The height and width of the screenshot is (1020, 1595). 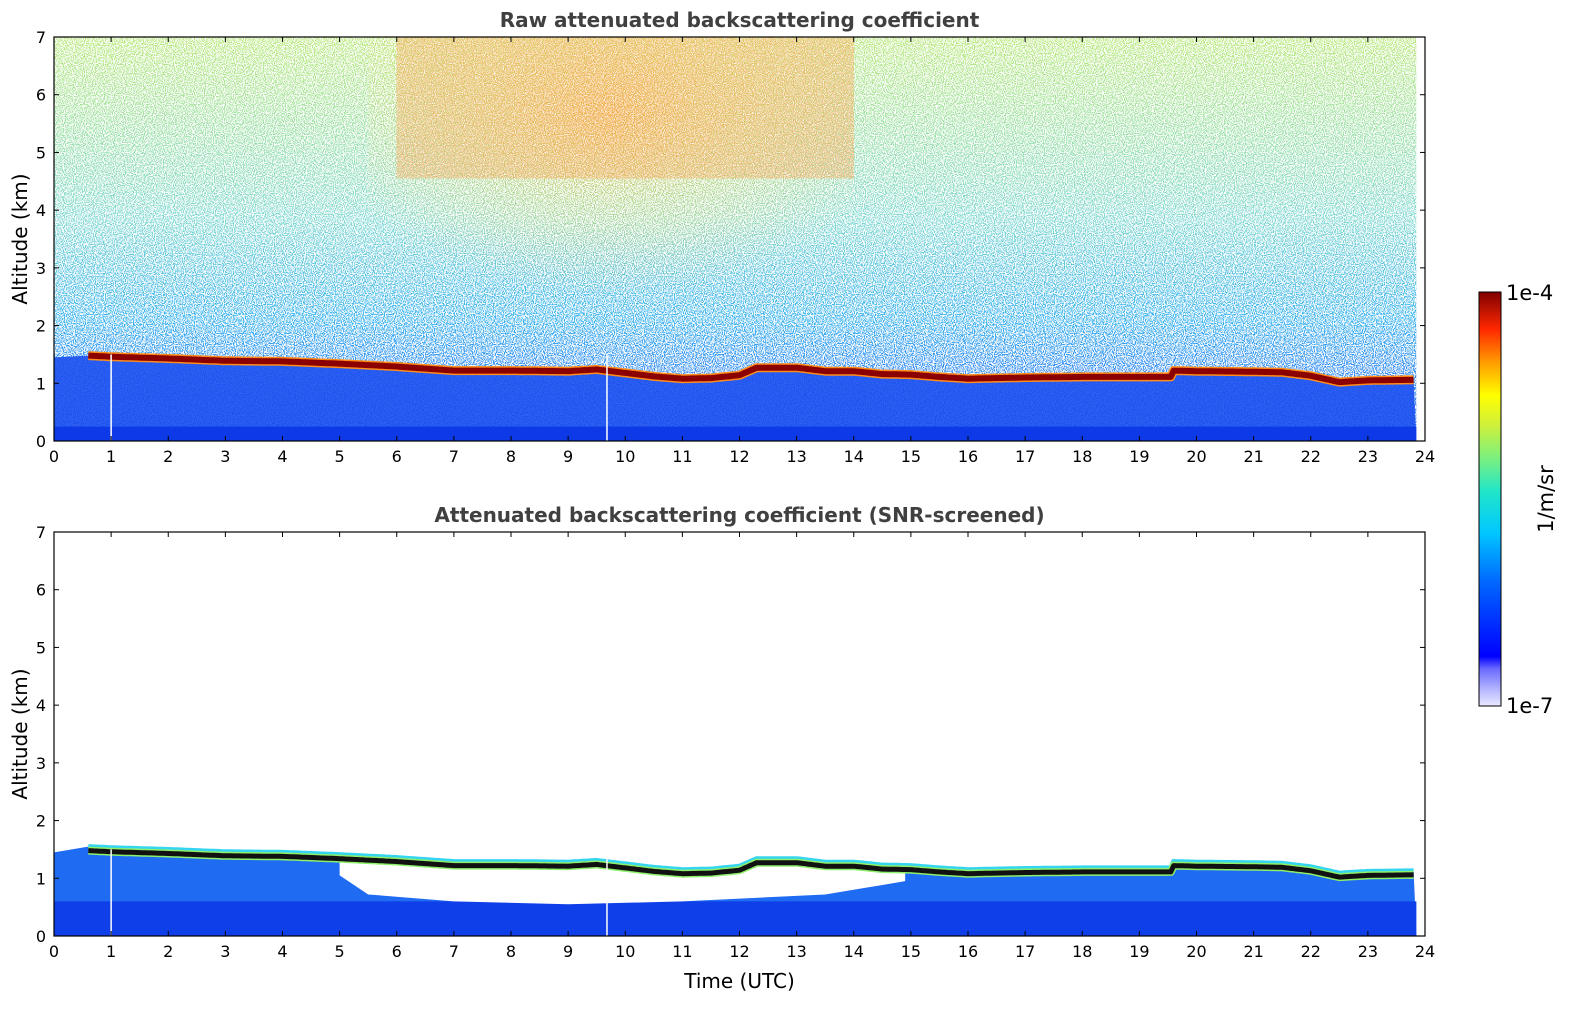 What do you see at coordinates (735, 433) in the screenshot?
I see `raw-near-surface-layer` at bounding box center [735, 433].